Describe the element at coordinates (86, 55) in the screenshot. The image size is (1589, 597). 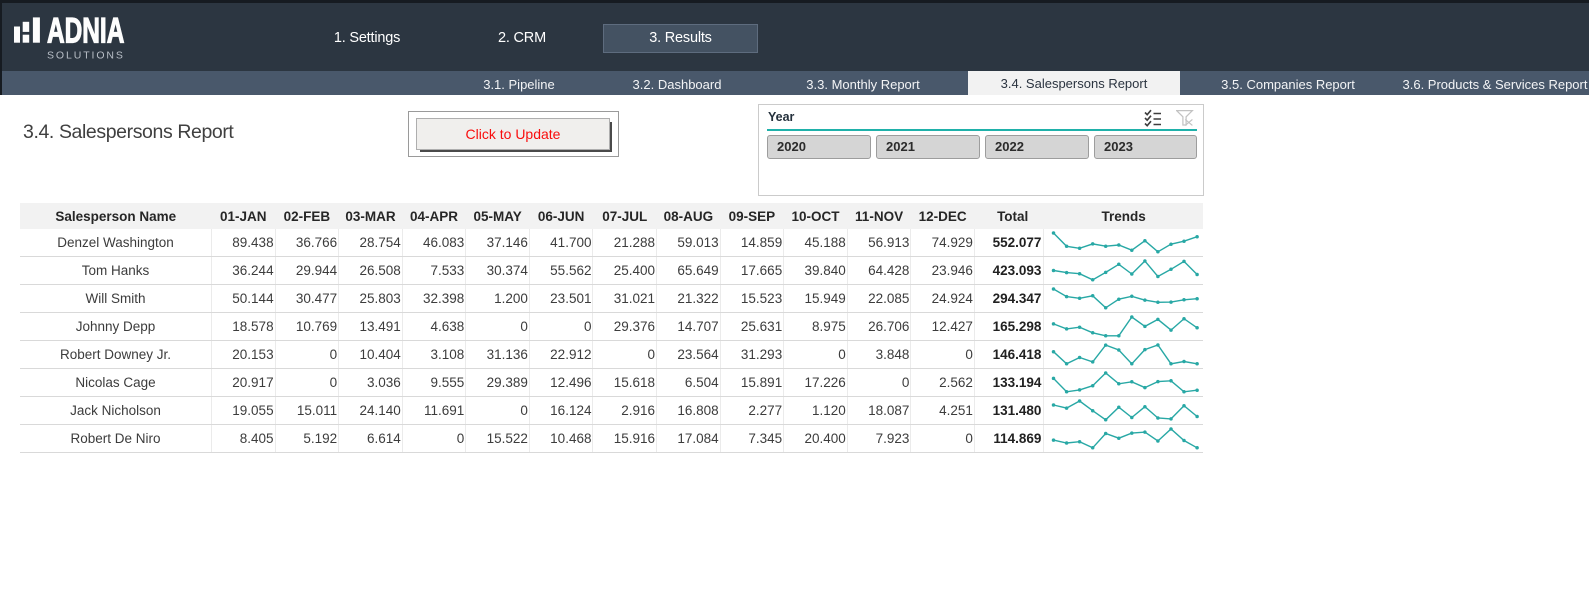
I see `svg-text: SOLUTIONS` at that location.